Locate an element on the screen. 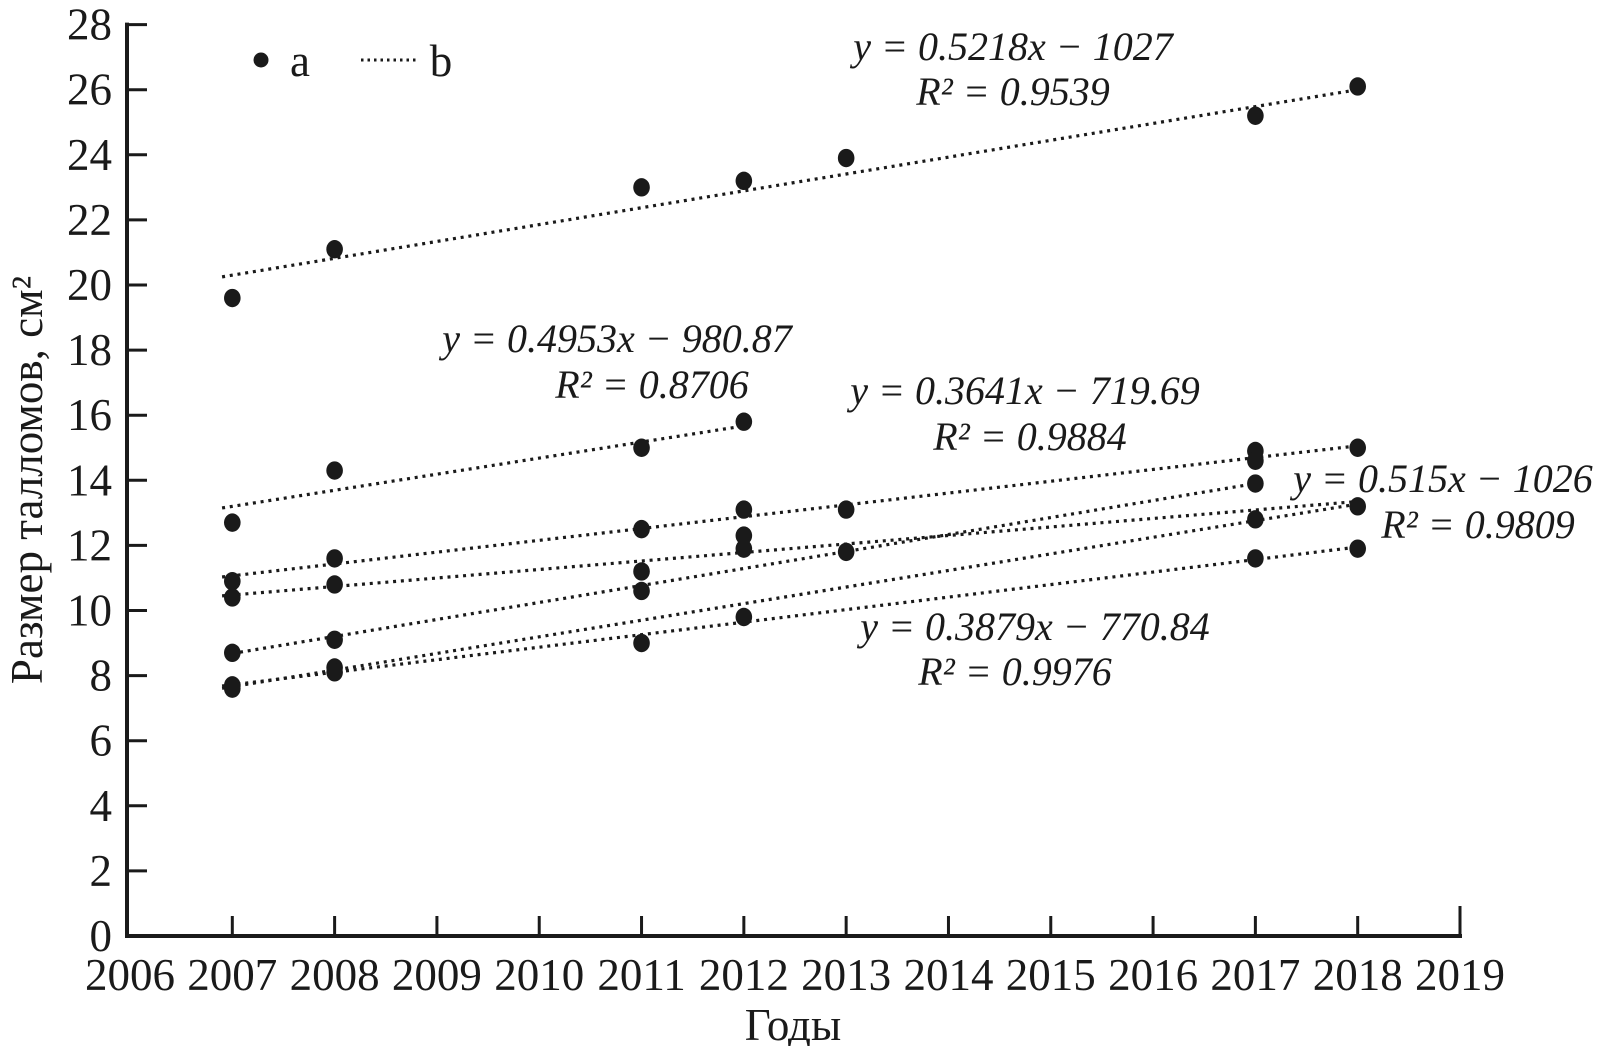 The height and width of the screenshot is (1046, 1603). x-tick-label-2007: 2007 is located at coordinates (232, 975).